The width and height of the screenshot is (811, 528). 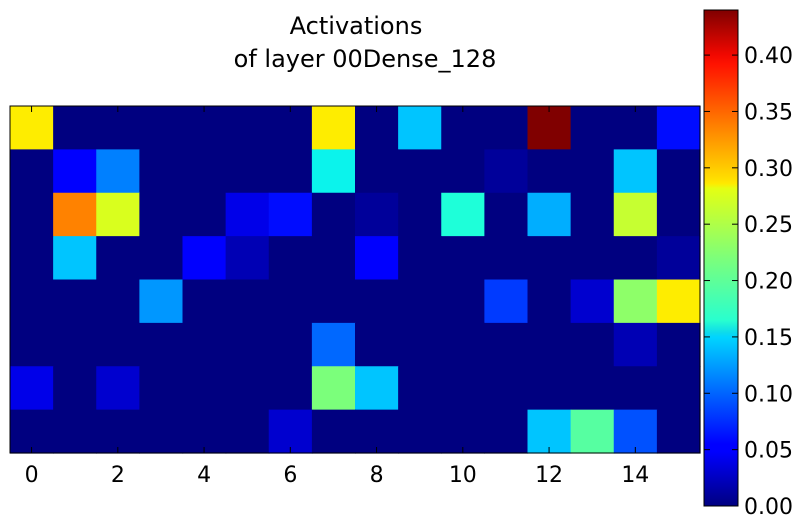 I want to click on colorbar-tick-label: 0.20, so click(x=768, y=282).